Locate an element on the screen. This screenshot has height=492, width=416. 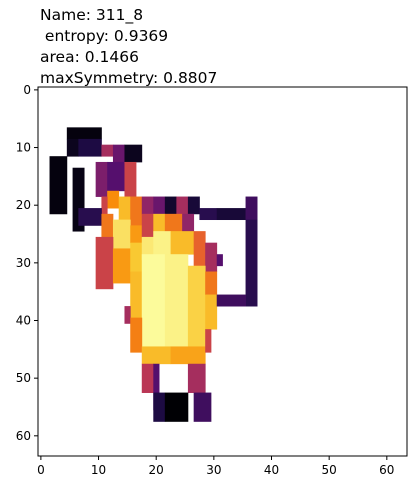
y-tick-label: 50 is located at coordinates (23, 378).